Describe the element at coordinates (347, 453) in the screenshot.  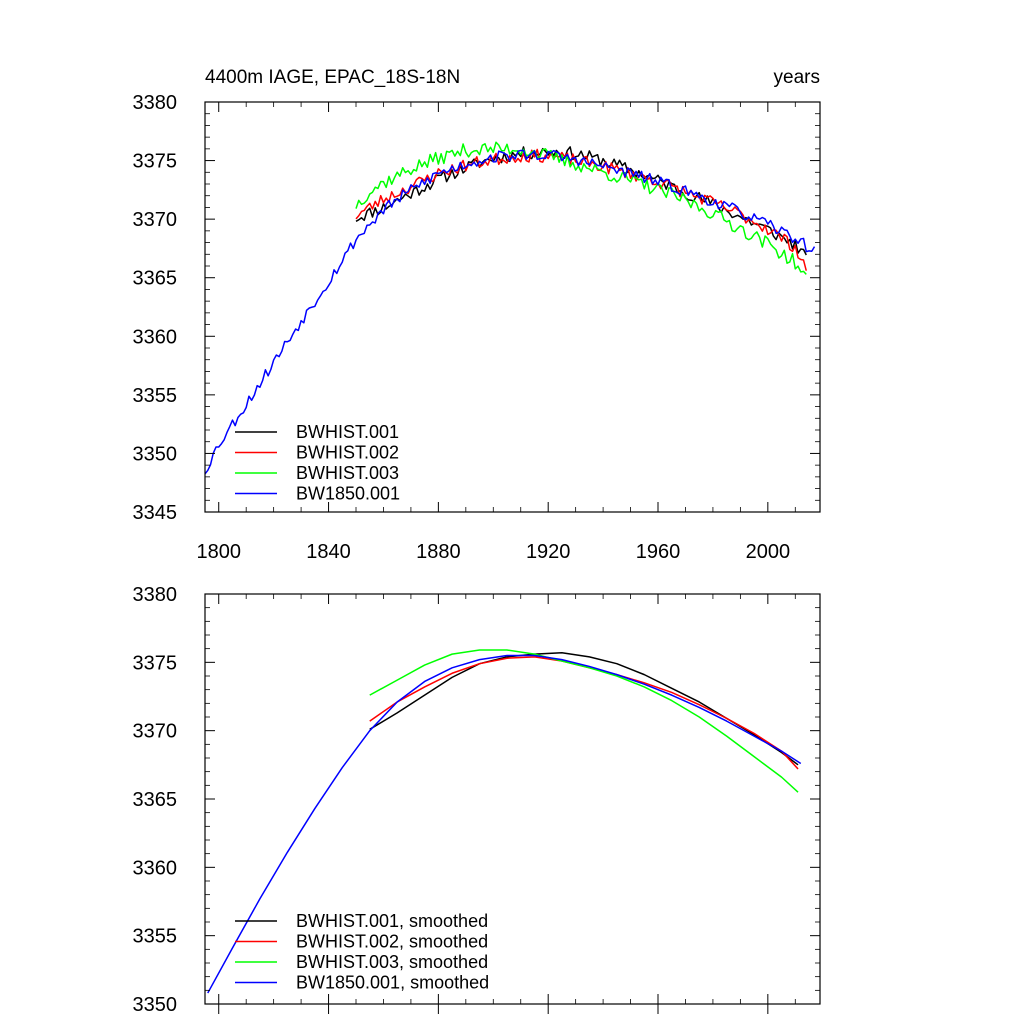
I see `legend-label: BWHIST.002` at that location.